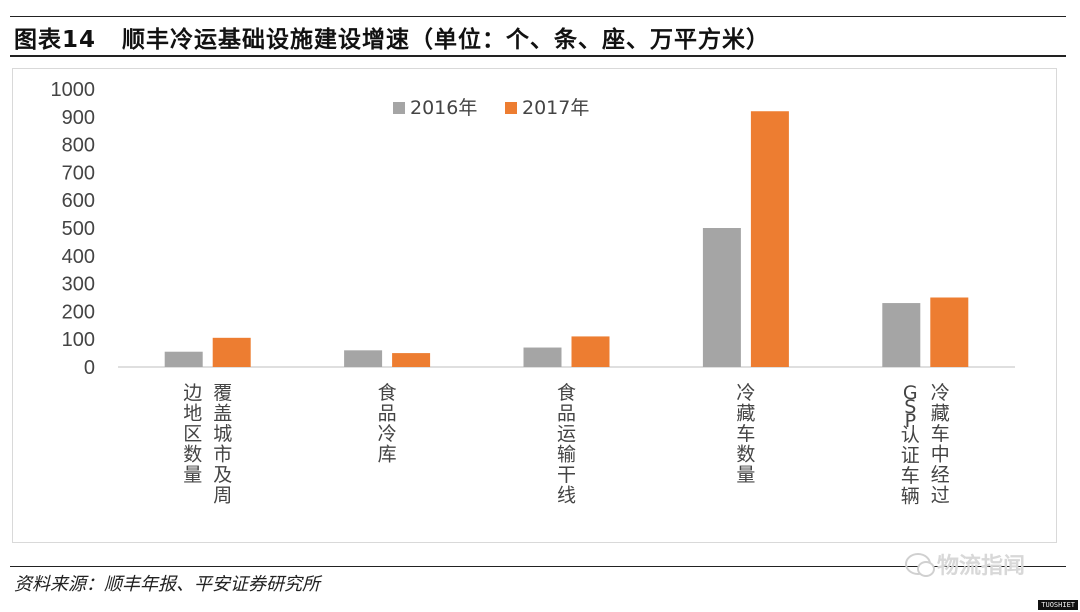 The image size is (1080, 612). What do you see at coordinates (78, 118) in the screenshot?
I see `y-tick-label: 900` at bounding box center [78, 118].